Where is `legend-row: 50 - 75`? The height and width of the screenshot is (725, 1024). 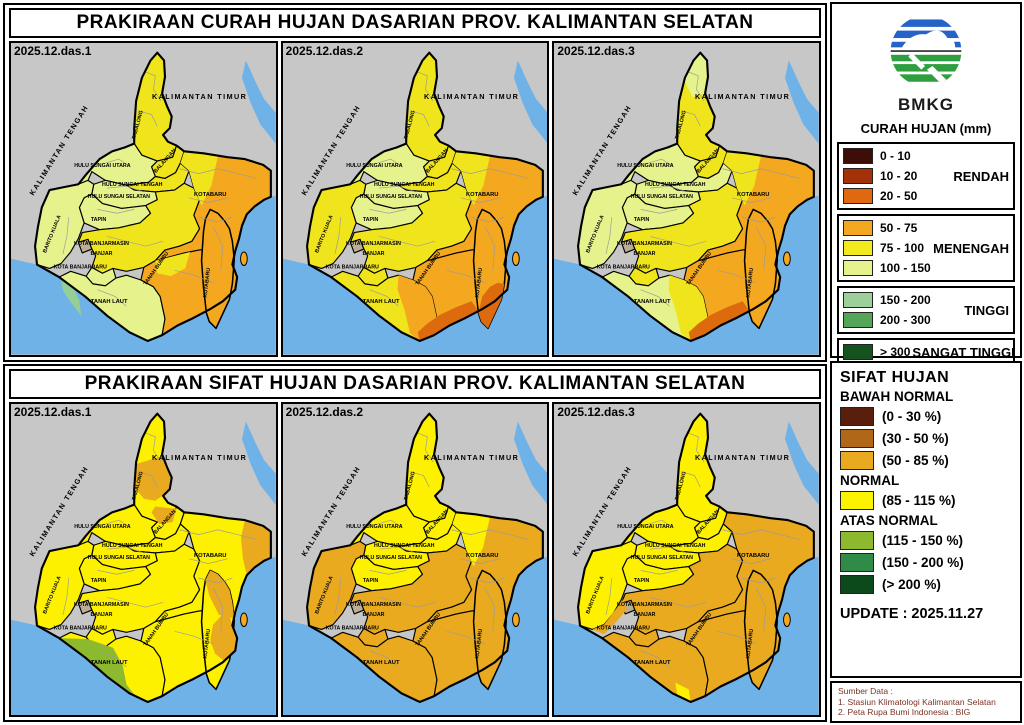
legend-row: 50 - 75 is located at coordinates (887, 228).